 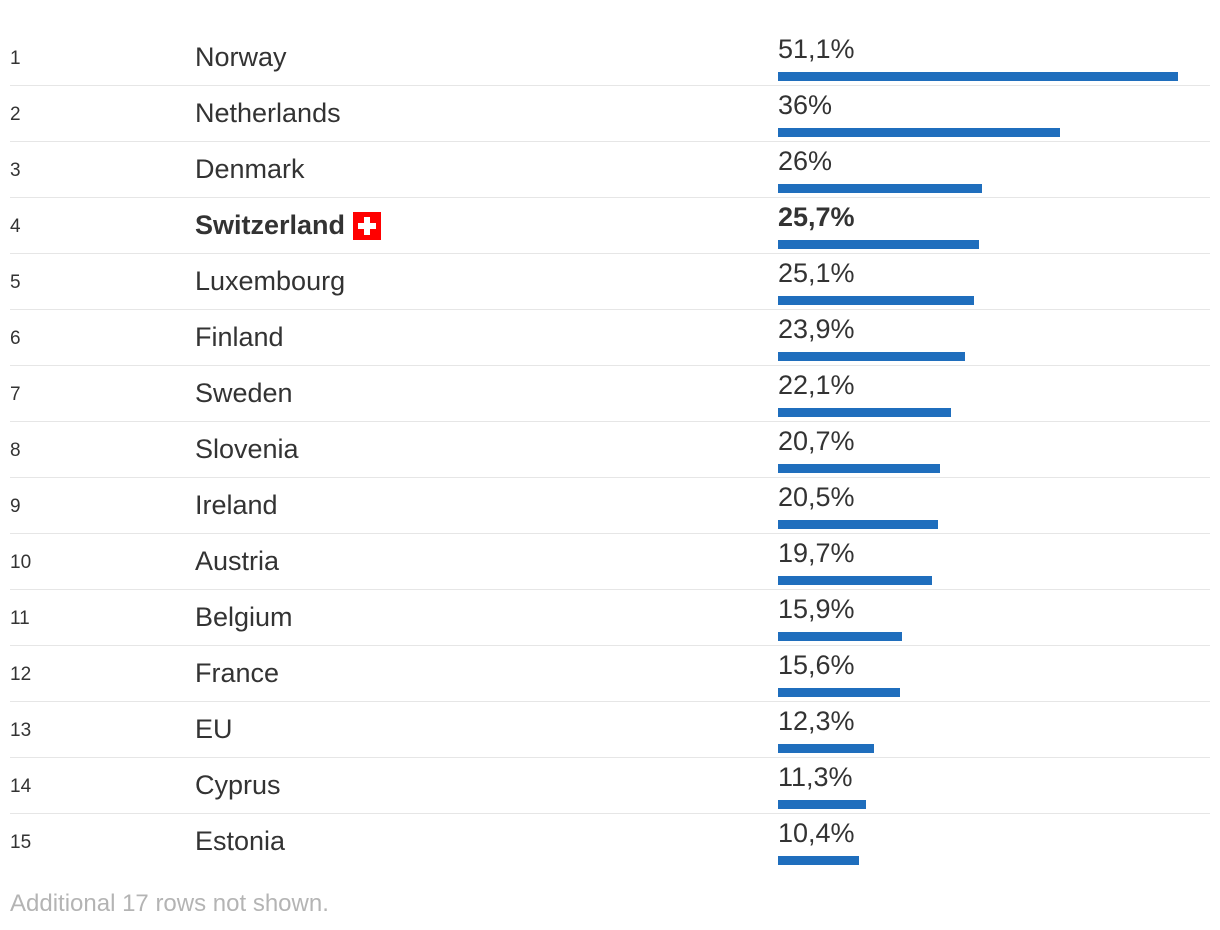 I want to click on country-name: Estonia, so click(x=240, y=841).